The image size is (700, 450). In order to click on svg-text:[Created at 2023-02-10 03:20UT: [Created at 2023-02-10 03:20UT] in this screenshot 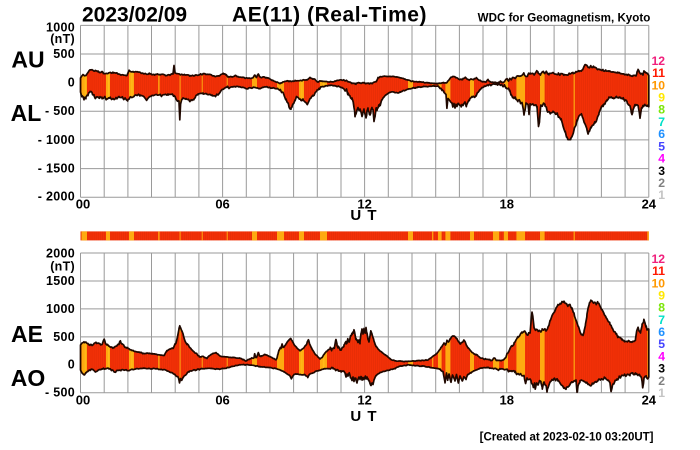, I will do `click(567, 437)`.